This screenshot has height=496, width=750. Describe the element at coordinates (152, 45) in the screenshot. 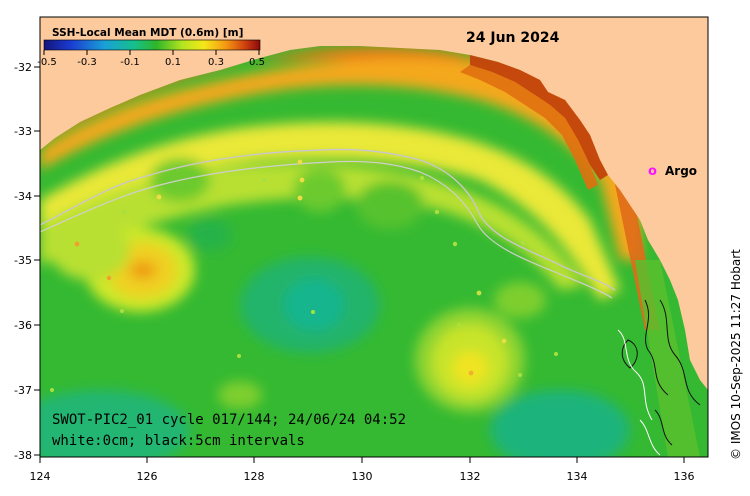

I see `colorbar-gradient` at that location.